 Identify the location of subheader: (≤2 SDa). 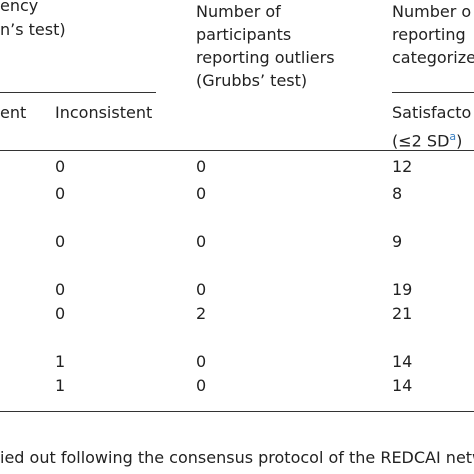
(427, 139).